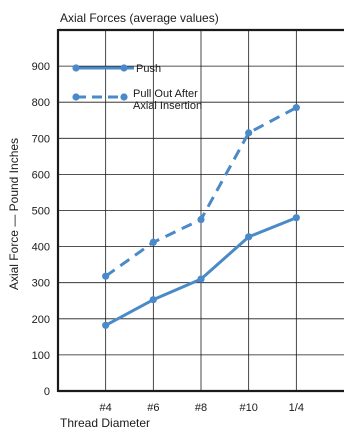 The width and height of the screenshot is (344, 436). Describe the element at coordinates (41, 284) in the screenshot. I see `y-tick-label: 300` at that location.